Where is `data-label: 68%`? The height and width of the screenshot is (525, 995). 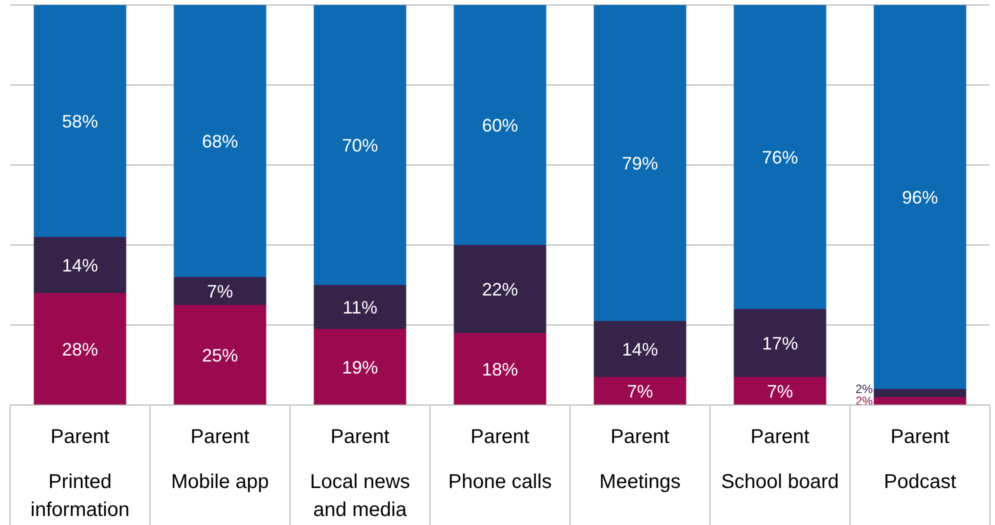 data-label: 68% is located at coordinates (220, 141).